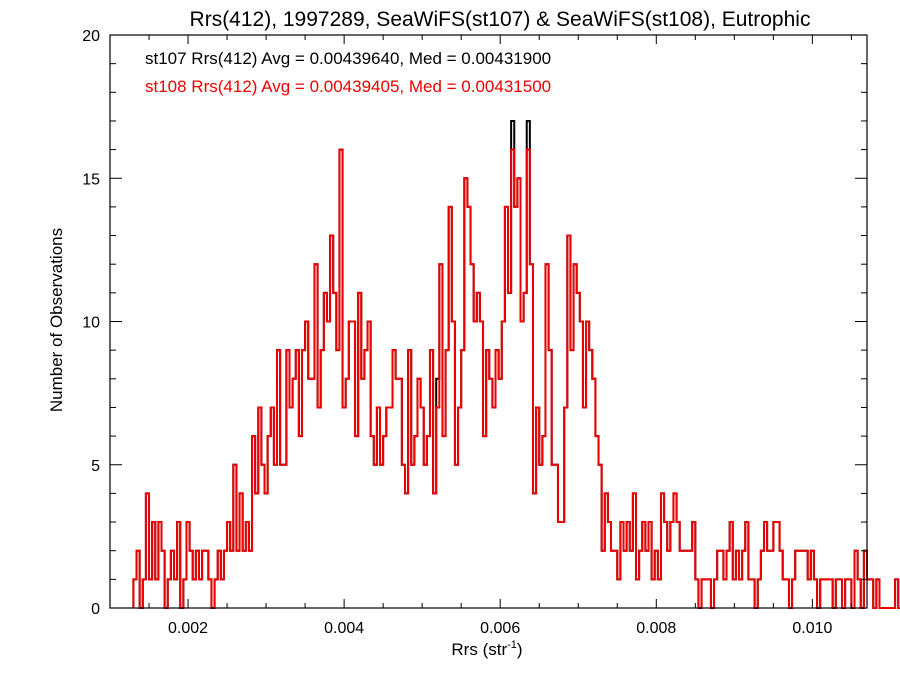  I want to click on y-tick-label: 15, so click(91, 179).